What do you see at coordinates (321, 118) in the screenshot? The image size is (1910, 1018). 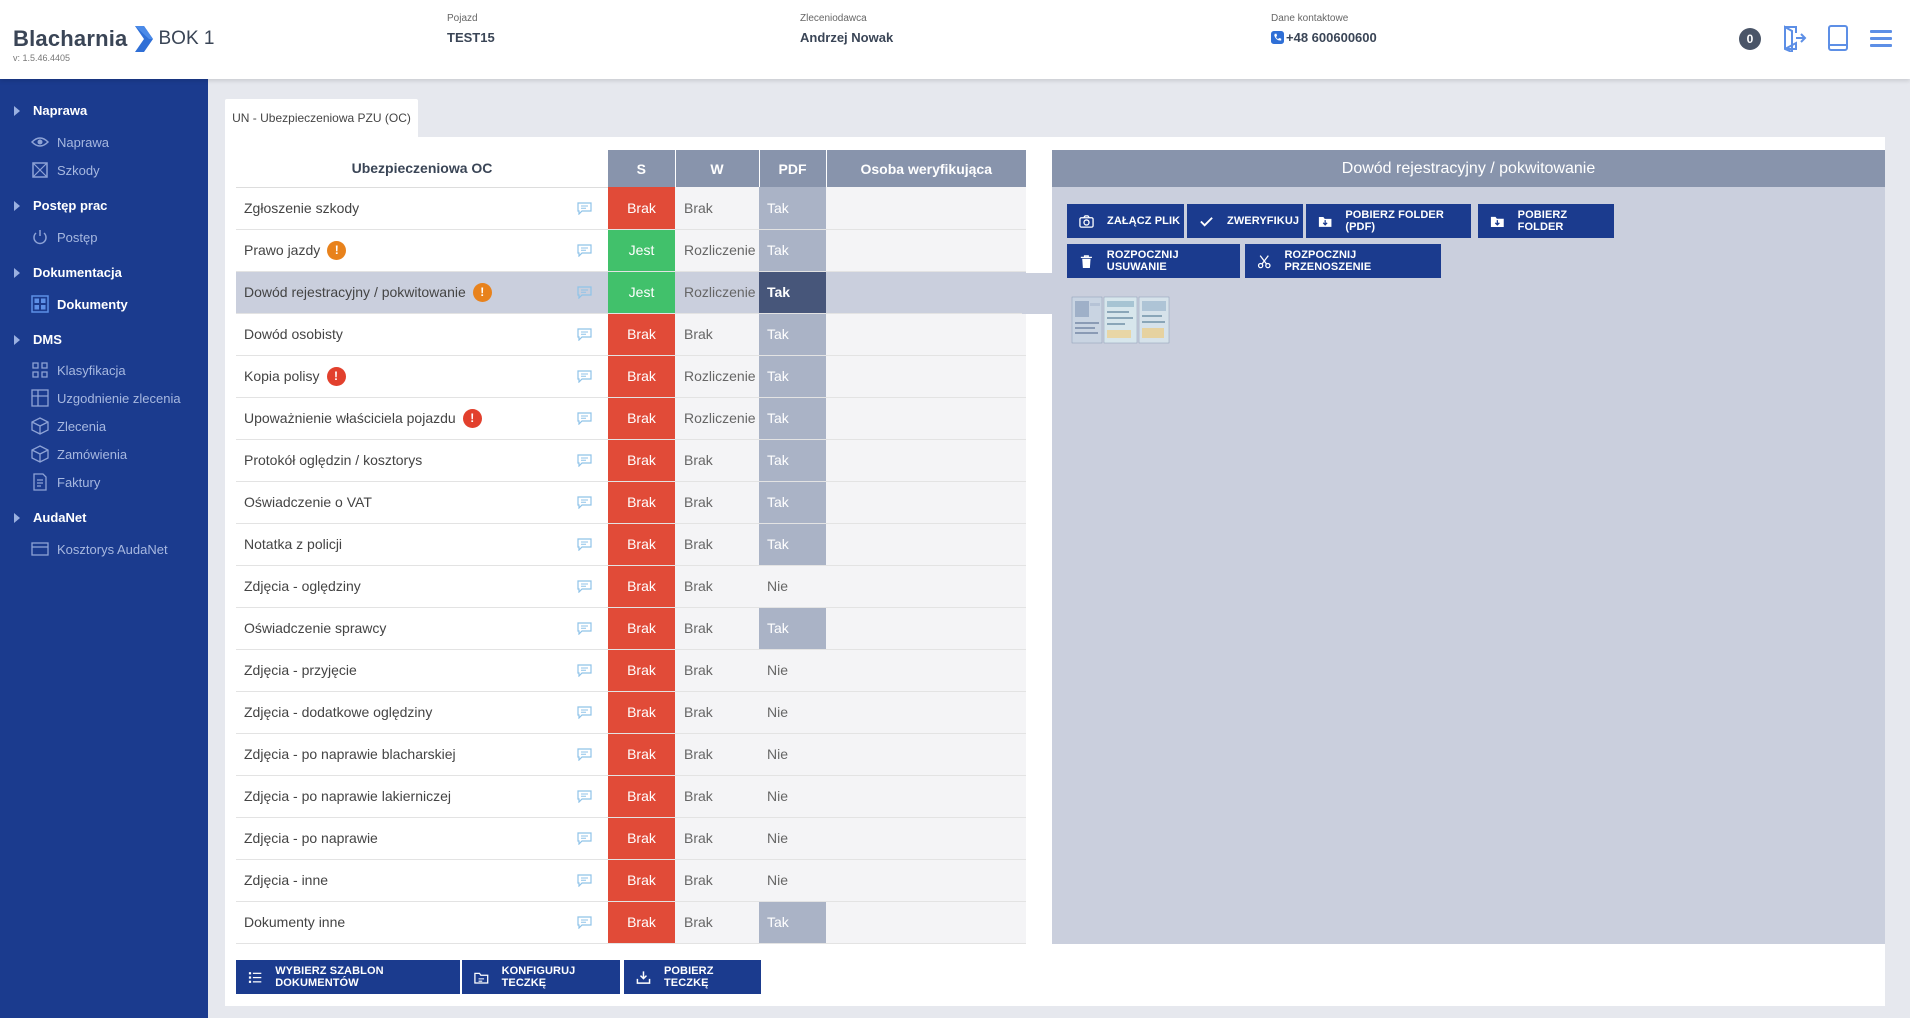 I see `tab-documents-folder: UN - Ubezpieczeniowa PZU (OC)` at bounding box center [321, 118].